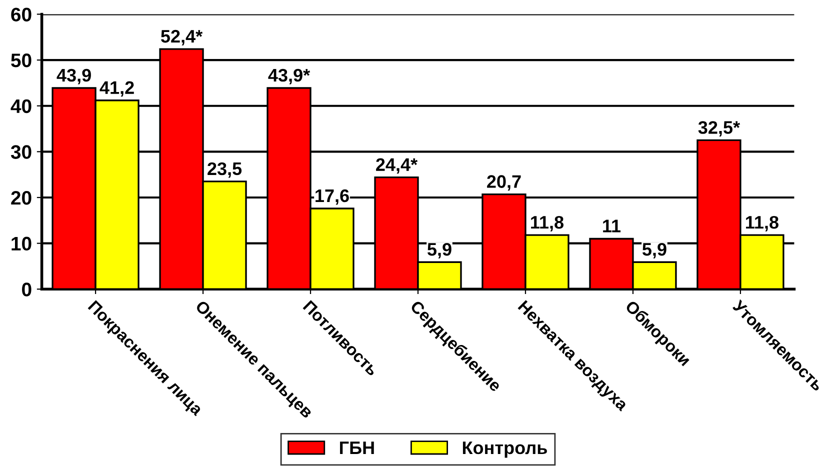  Describe the element at coordinates (21, 61) in the screenshot. I see `y-tick-label: 50` at that location.